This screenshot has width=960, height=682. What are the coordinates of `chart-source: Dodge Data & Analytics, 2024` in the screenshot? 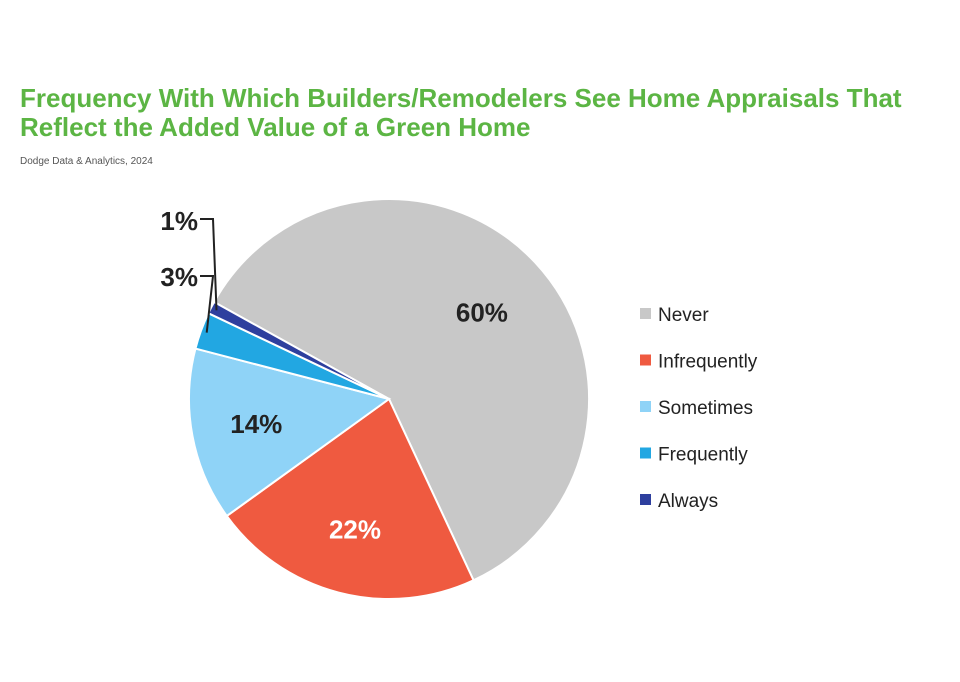 It's located at (86, 161).